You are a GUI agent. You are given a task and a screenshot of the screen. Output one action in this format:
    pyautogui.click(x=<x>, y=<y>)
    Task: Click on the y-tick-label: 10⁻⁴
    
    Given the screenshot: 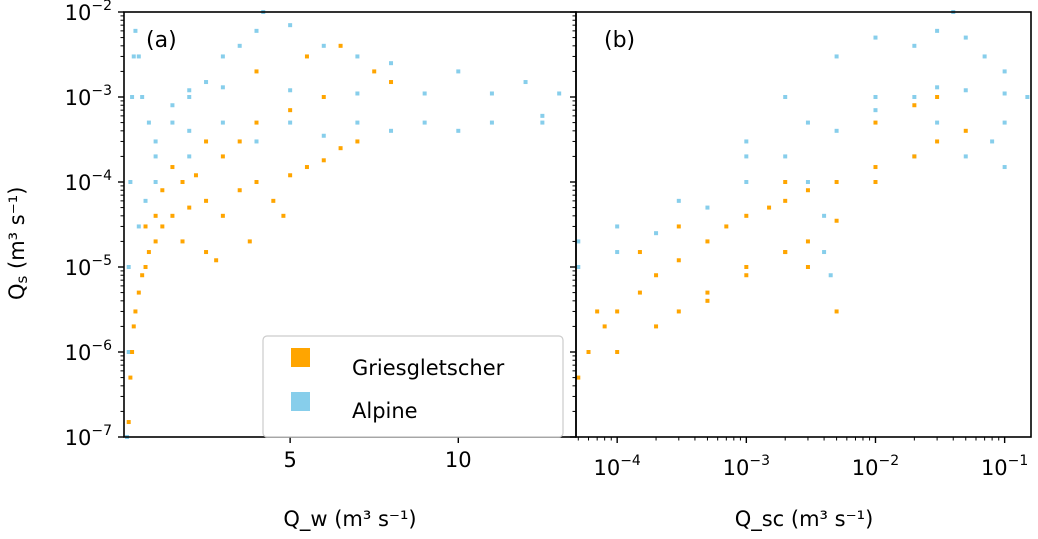 What is the action you would take?
    pyautogui.click(x=88, y=181)
    